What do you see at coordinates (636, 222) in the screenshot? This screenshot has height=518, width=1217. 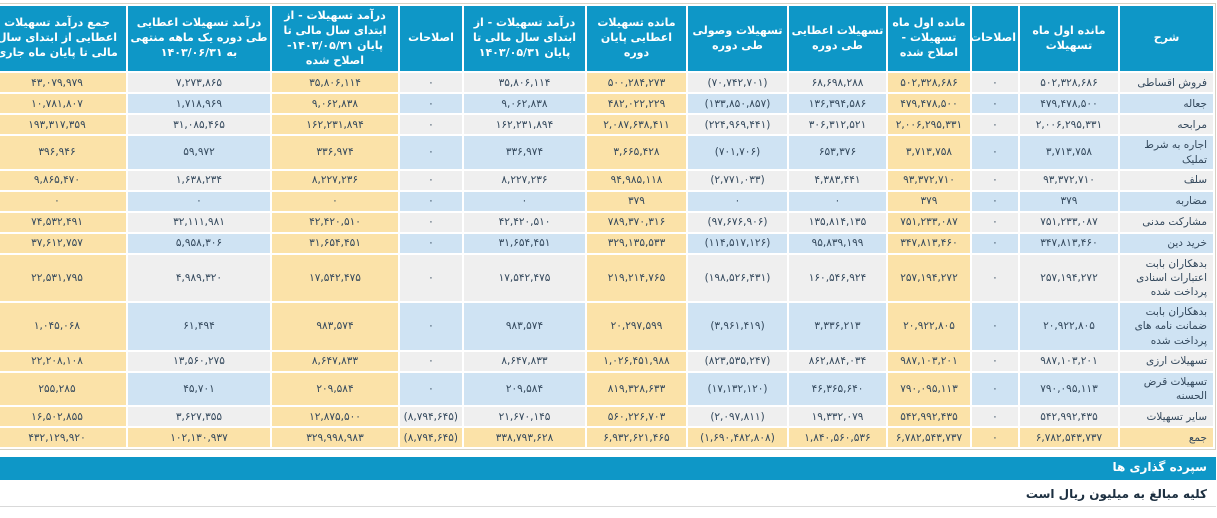 I see `value-cell: ۷۸۹,۳۷۰,۳۱۶` at bounding box center [636, 222].